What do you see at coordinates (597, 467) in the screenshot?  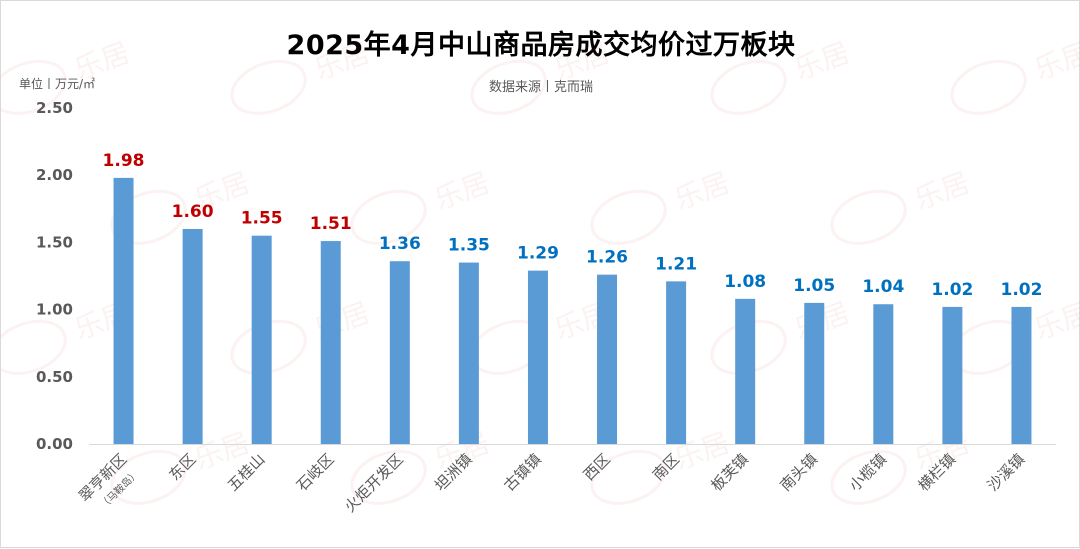 I see `category-label: 西区` at bounding box center [597, 467].